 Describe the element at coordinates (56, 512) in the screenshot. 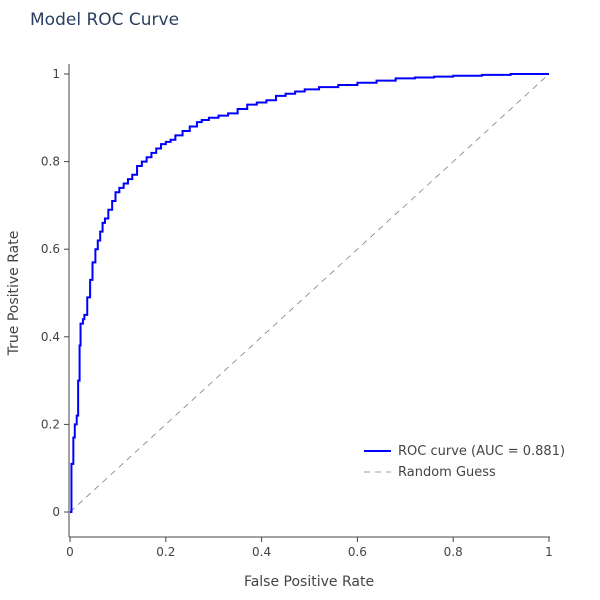

I see `y-tick-label: 0` at that location.